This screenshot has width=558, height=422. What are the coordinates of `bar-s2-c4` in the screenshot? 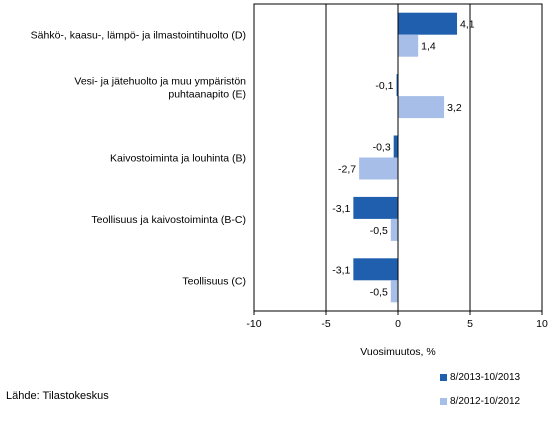 It's located at (394, 229).